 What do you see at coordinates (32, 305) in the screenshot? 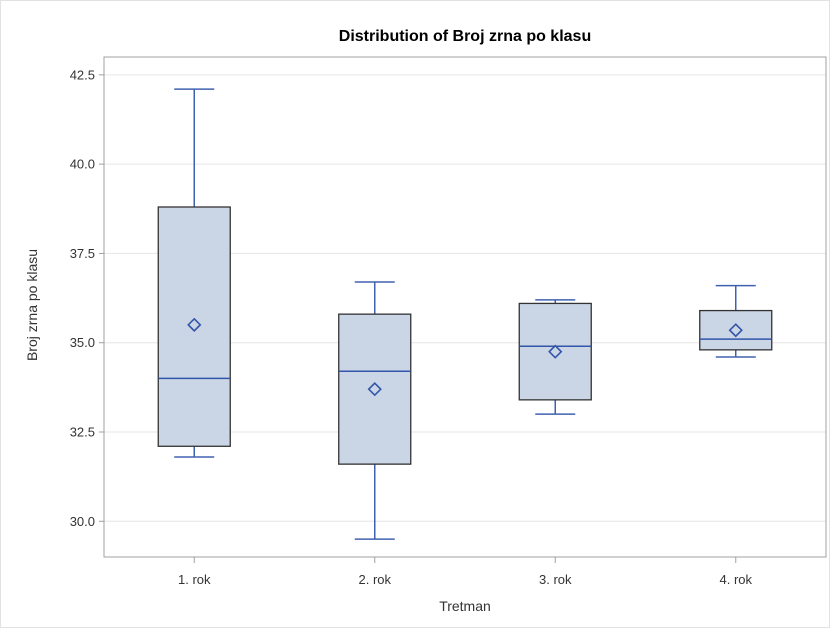
I see `y-axis-label: Broj zrna po klasu` at bounding box center [32, 305].